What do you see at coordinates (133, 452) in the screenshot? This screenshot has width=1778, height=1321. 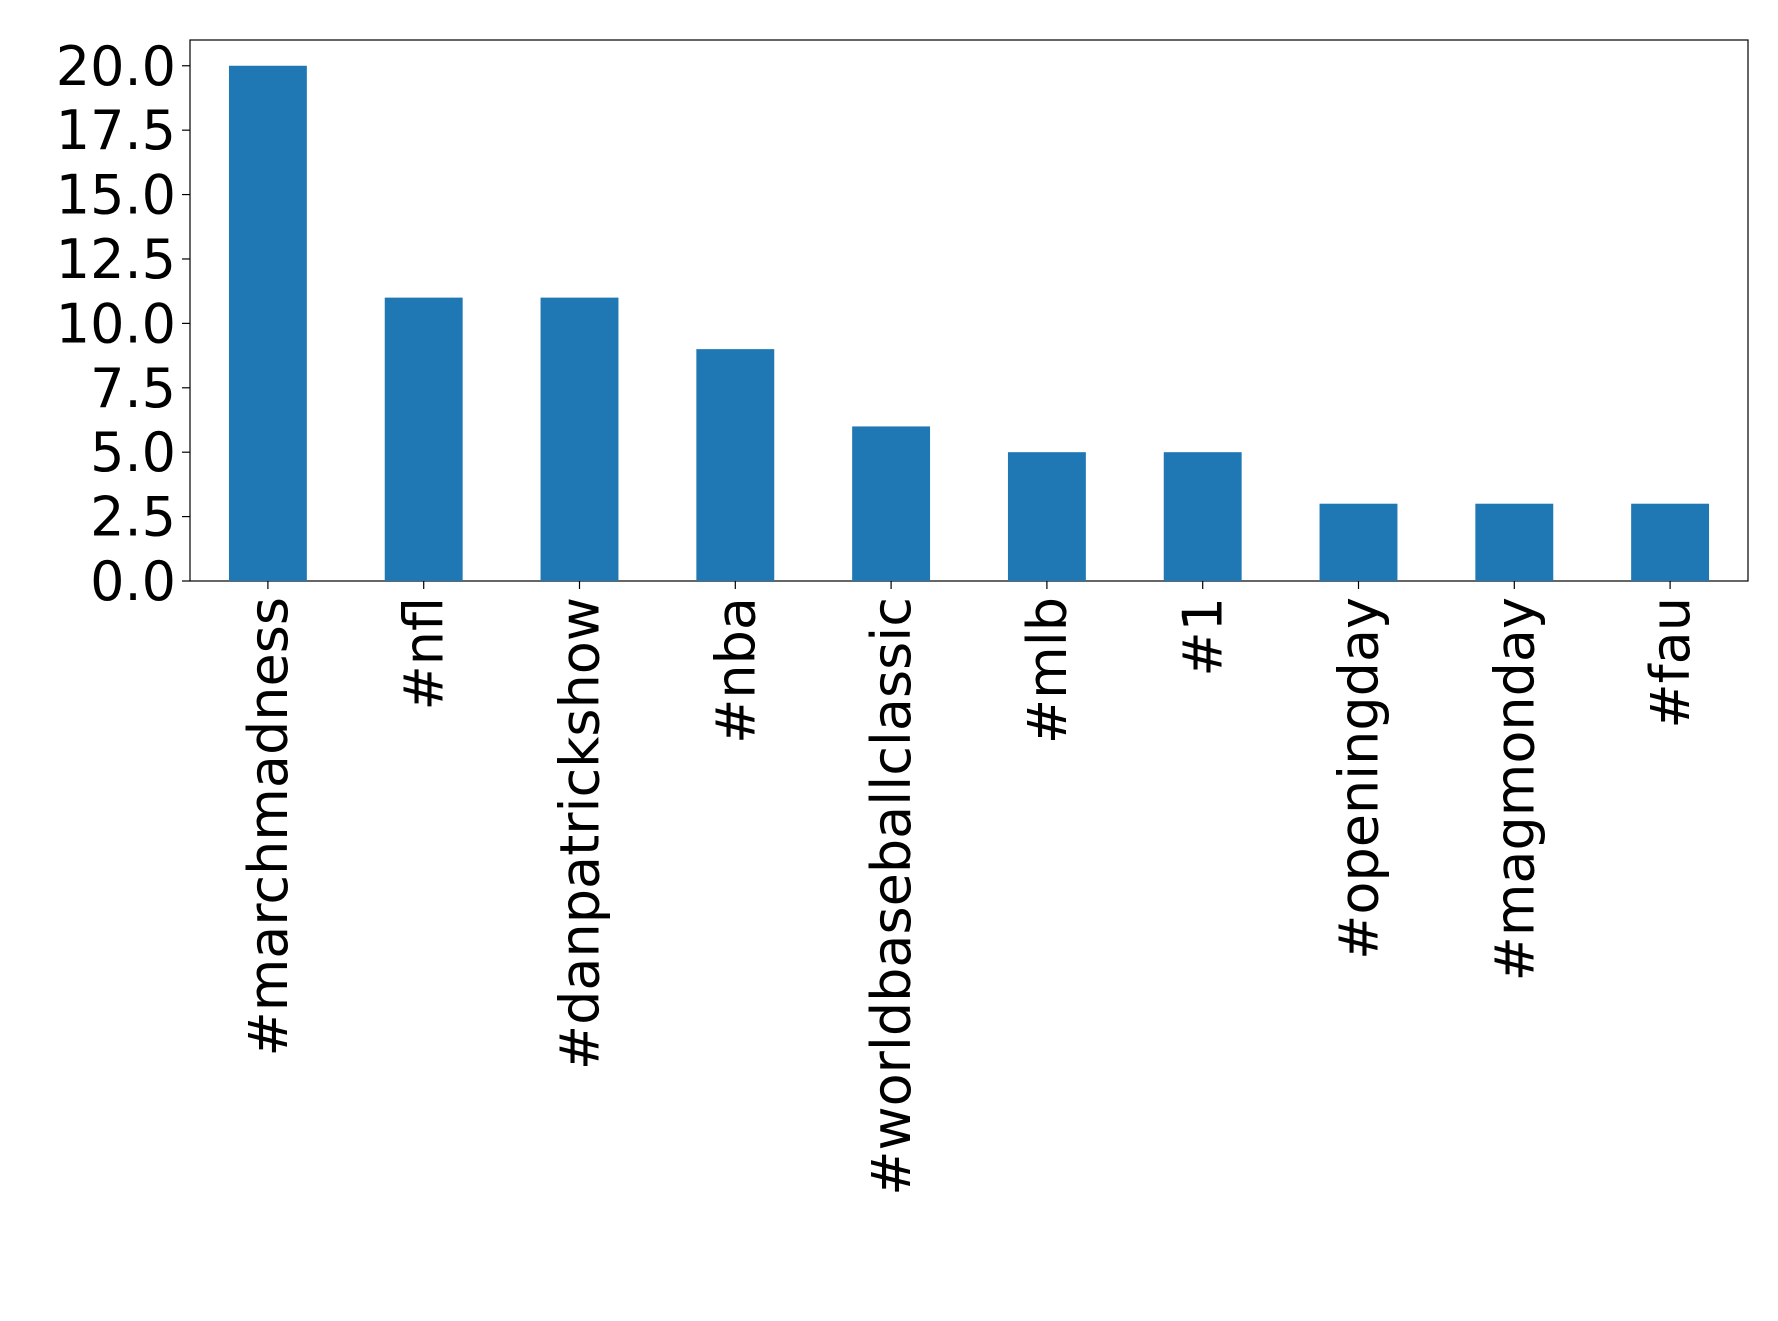 I see `y-tick-label: 5.0` at bounding box center [133, 452].